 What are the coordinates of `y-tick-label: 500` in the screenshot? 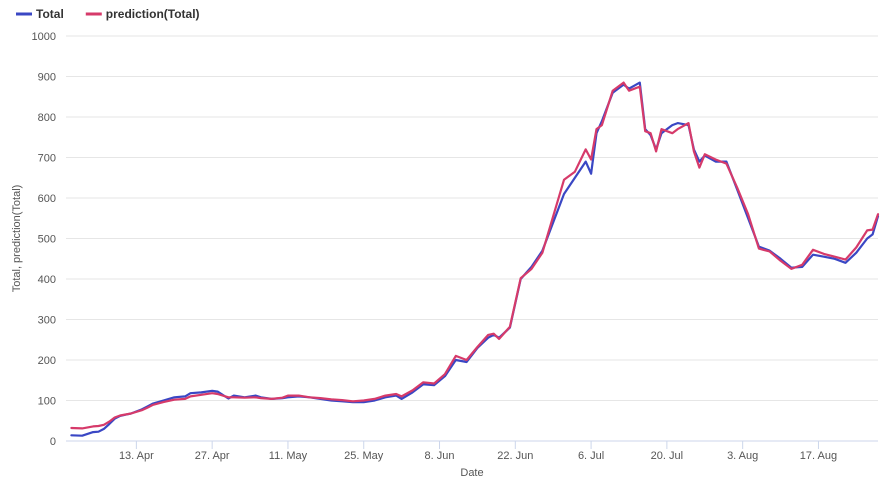 It's located at (47, 240).